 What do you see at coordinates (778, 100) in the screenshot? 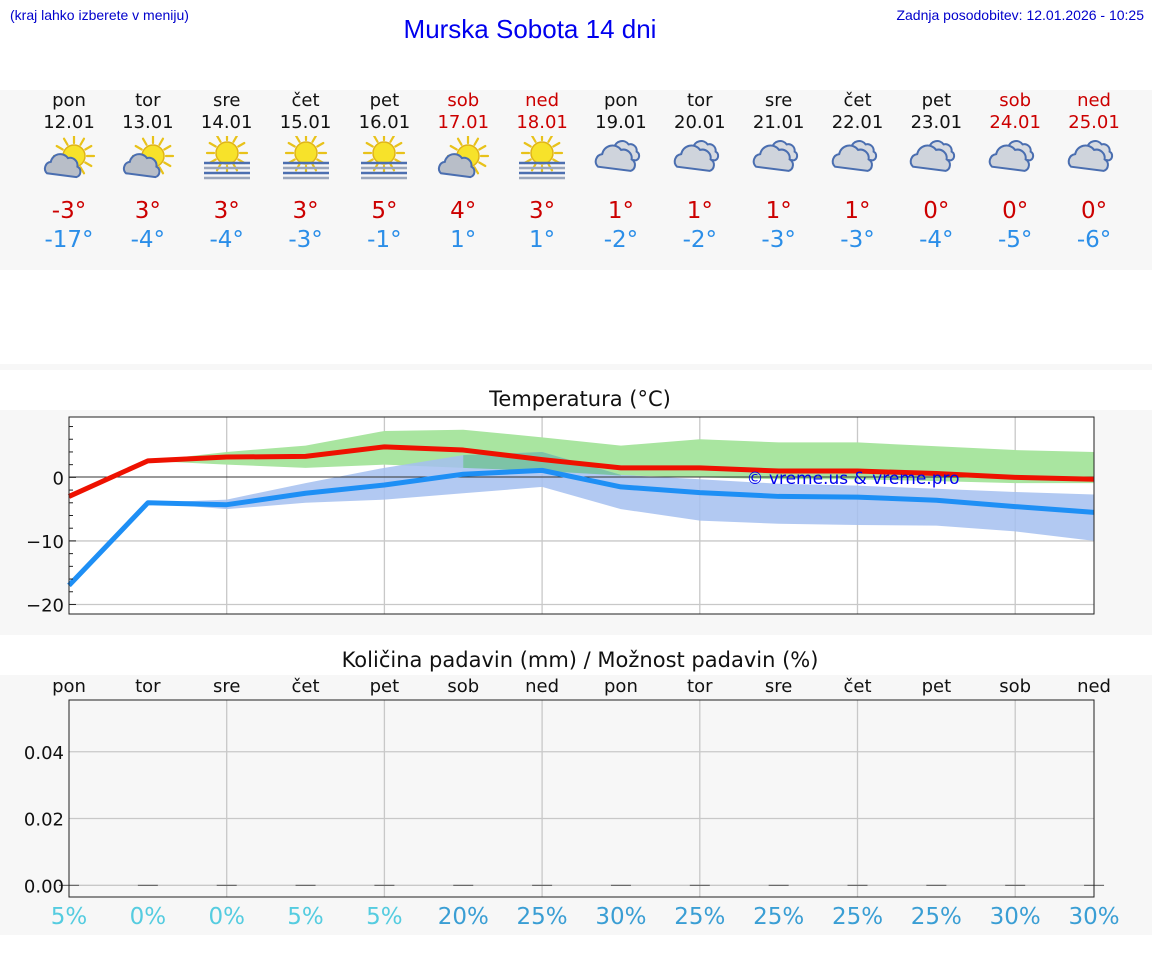
I see `day-name: sre` at bounding box center [778, 100].